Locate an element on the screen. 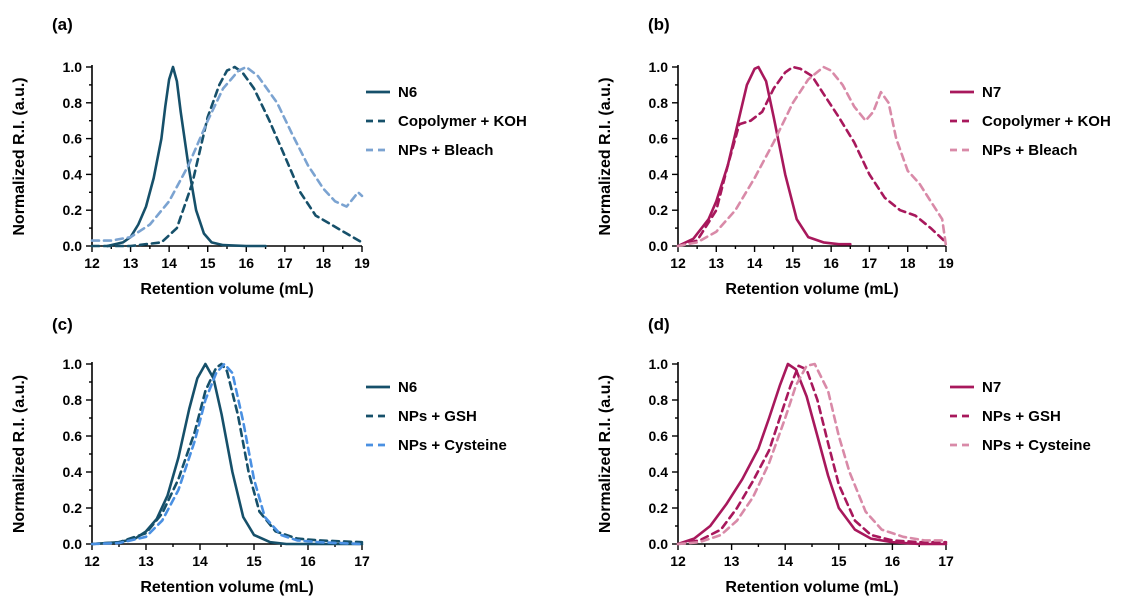 The height and width of the screenshot is (599, 1148). panel-label: (d) is located at coordinates (659, 324).